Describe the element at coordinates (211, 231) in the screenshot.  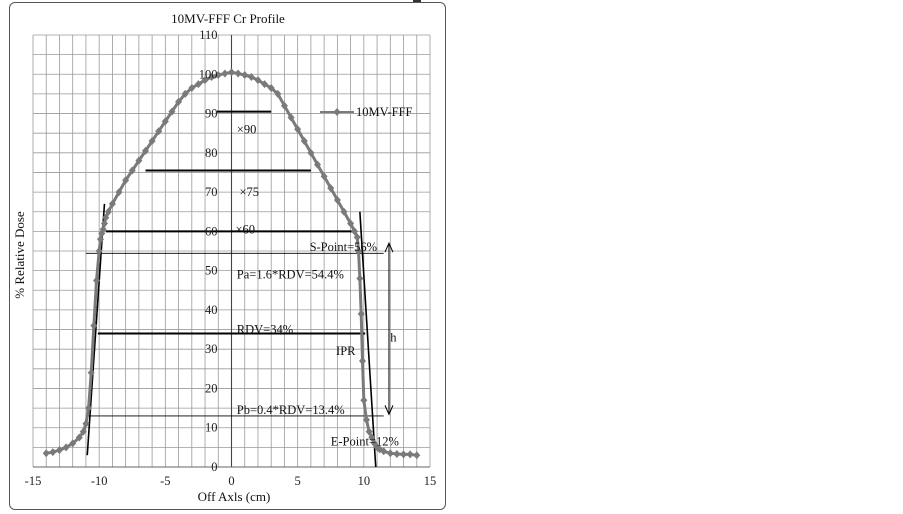
I see `y-tick-label: 60` at that location.